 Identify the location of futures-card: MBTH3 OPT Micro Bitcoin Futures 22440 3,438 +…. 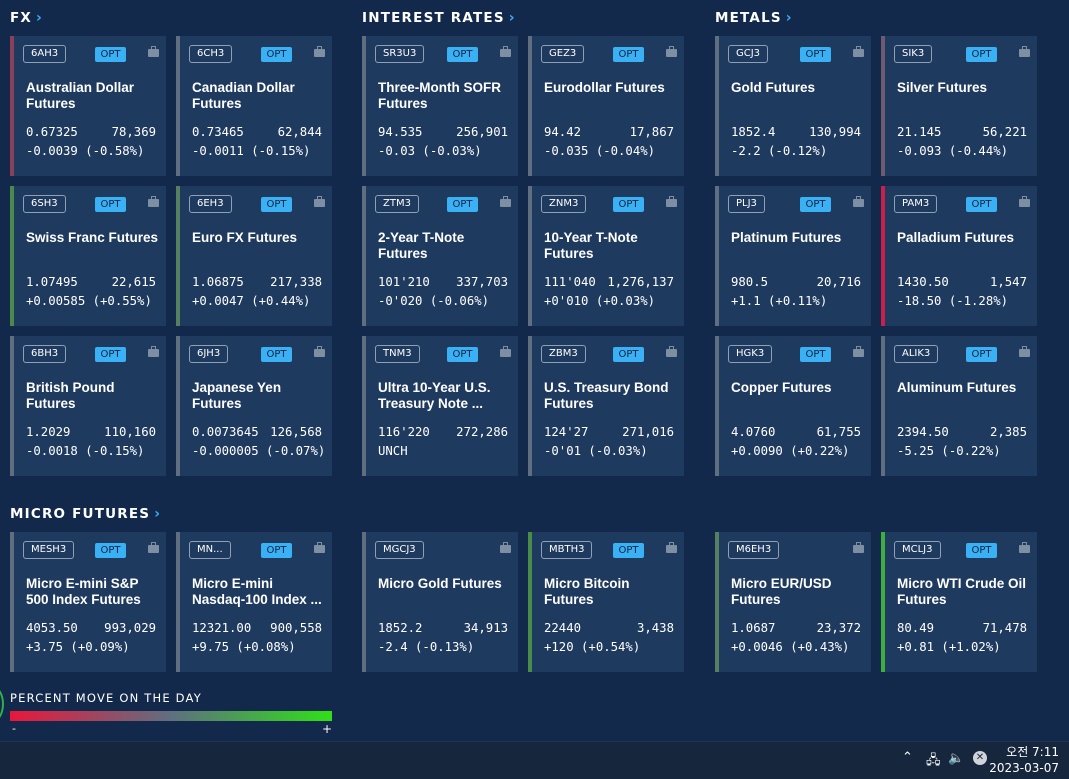
(606, 602).